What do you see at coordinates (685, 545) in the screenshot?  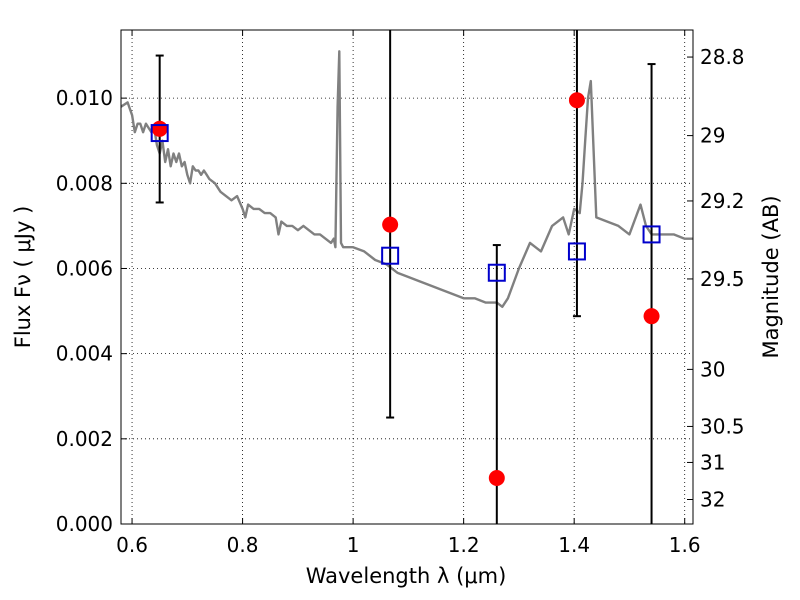 I see `x-tick-label: 1.6` at bounding box center [685, 545].